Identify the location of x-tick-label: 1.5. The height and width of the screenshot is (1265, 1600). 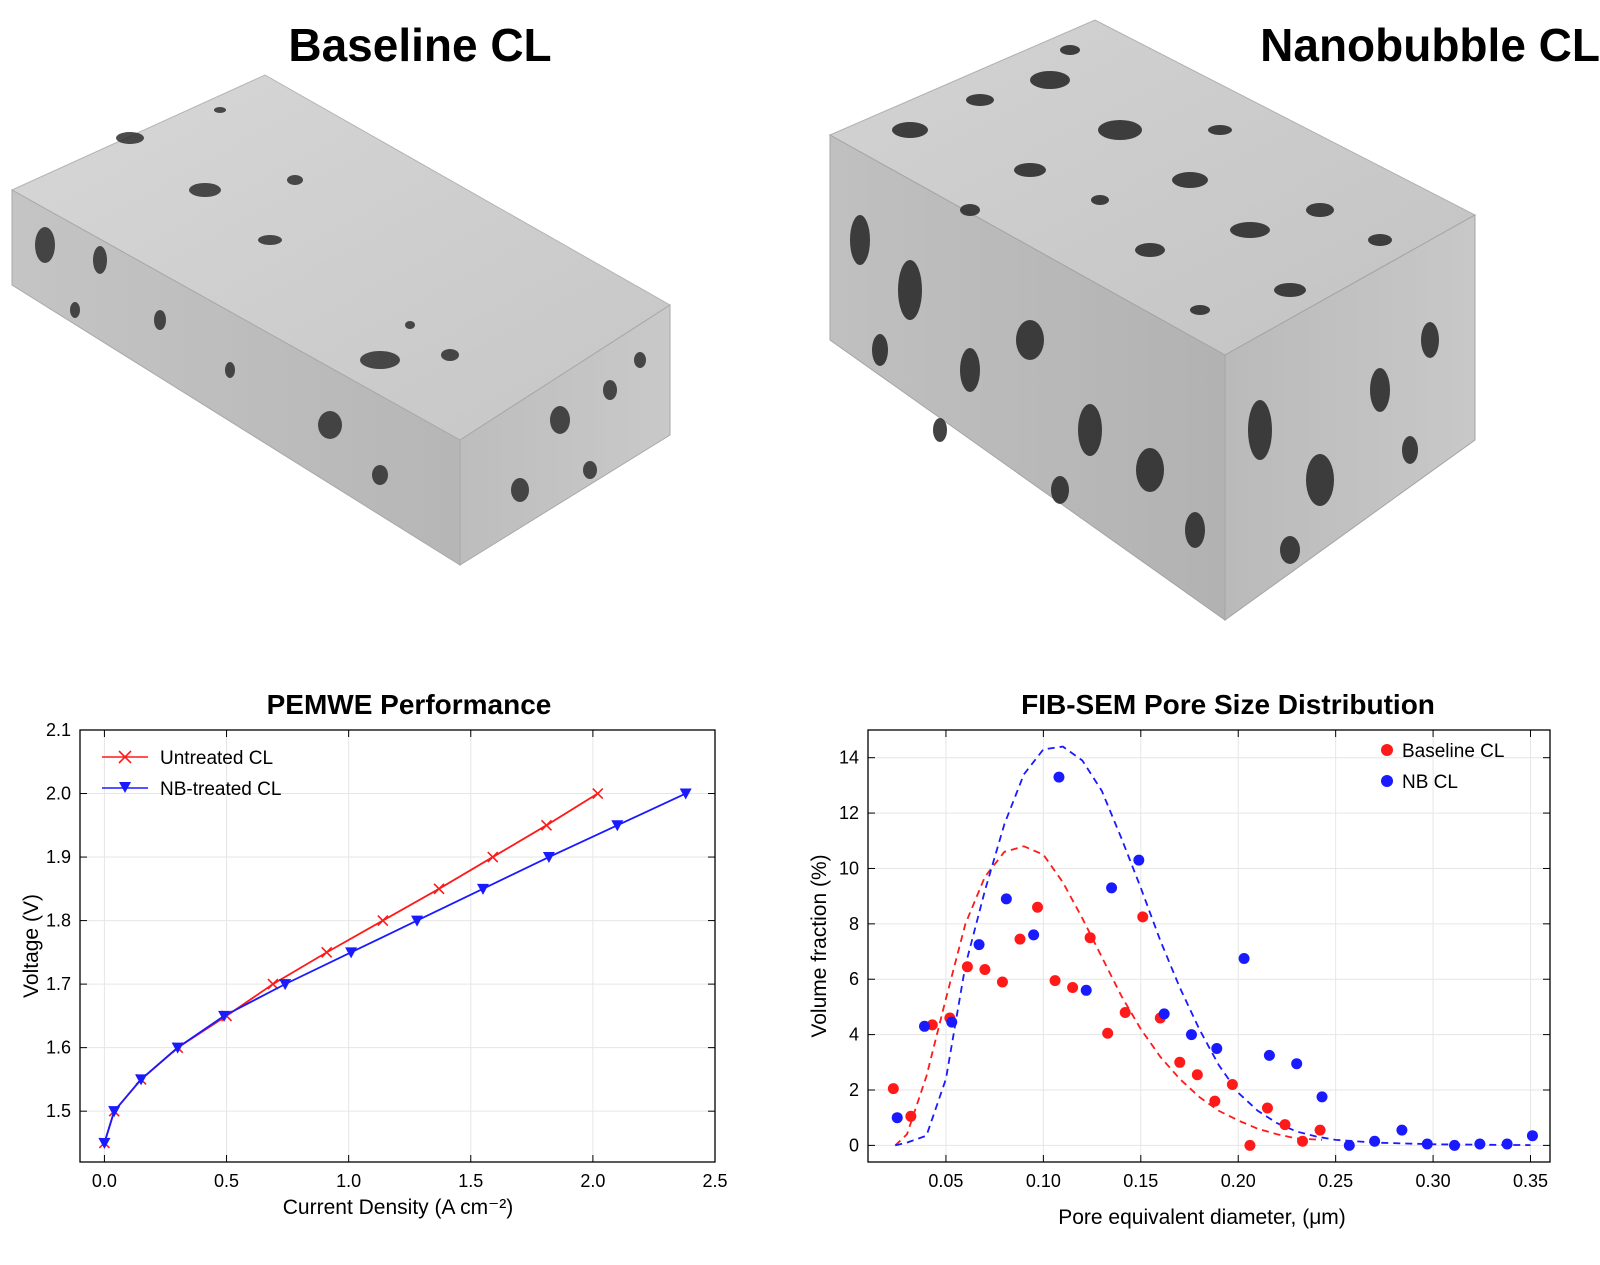
(470, 1181).